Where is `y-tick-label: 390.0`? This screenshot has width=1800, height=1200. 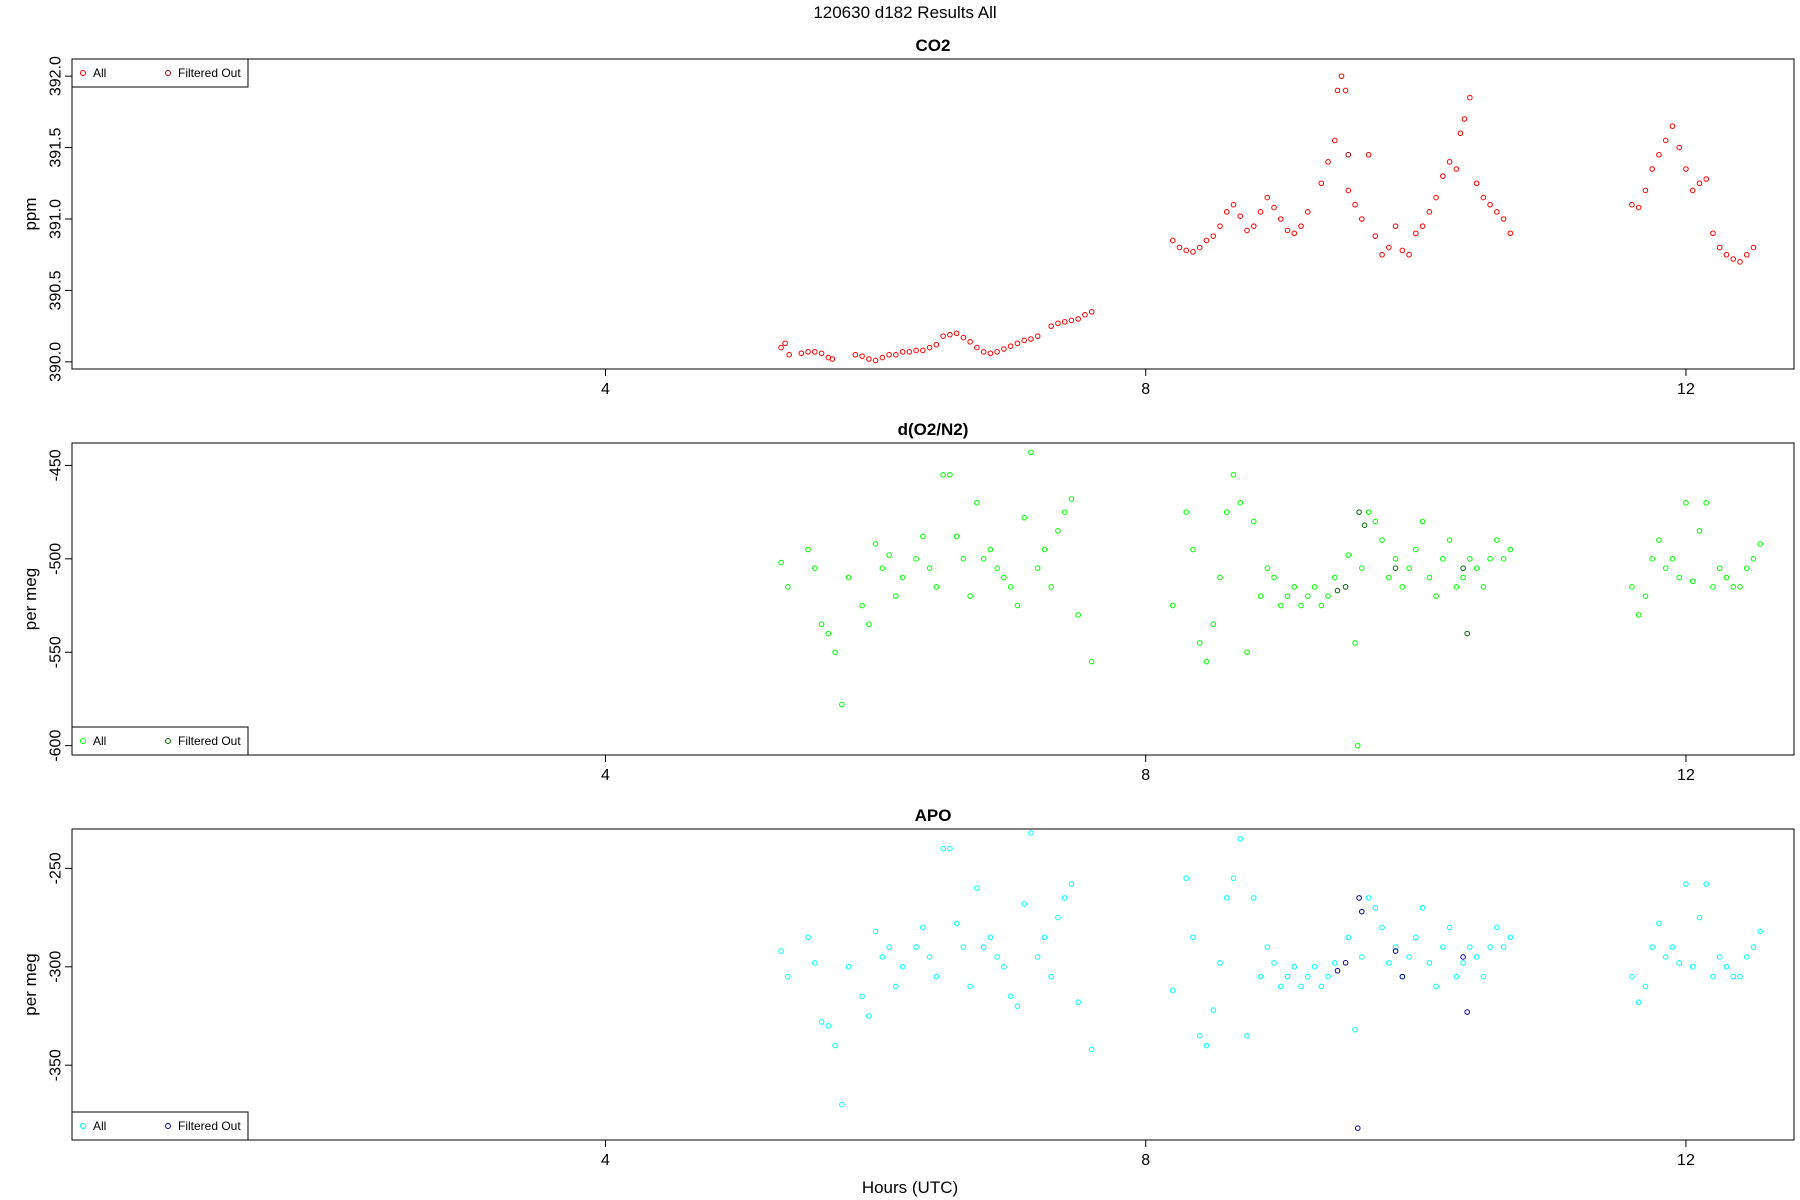 y-tick-label: 390.0 is located at coordinates (56, 362).